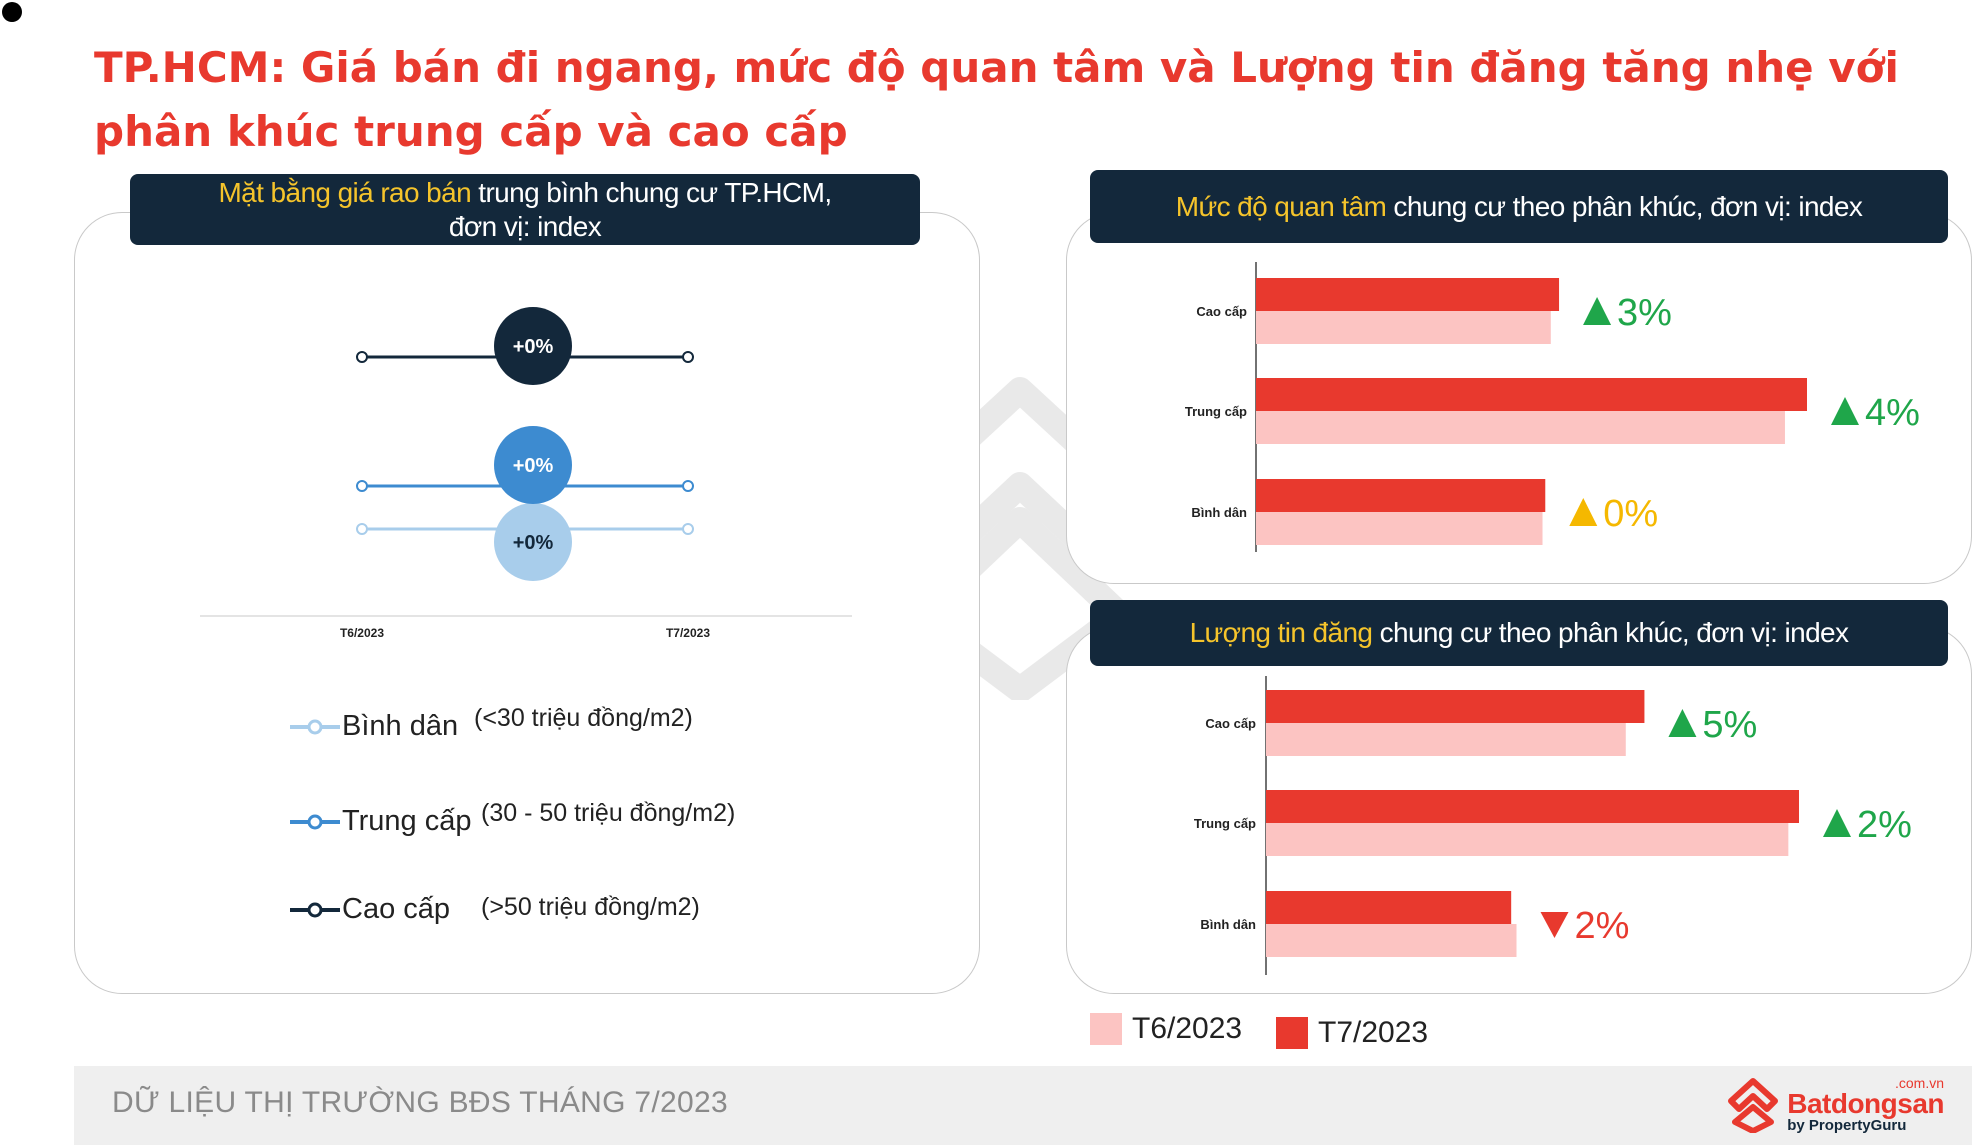 This screenshot has width=1972, height=1145. I want to click on legend-binh-dan: Bình dân (<30 triệu đồng/m2), so click(490, 723).